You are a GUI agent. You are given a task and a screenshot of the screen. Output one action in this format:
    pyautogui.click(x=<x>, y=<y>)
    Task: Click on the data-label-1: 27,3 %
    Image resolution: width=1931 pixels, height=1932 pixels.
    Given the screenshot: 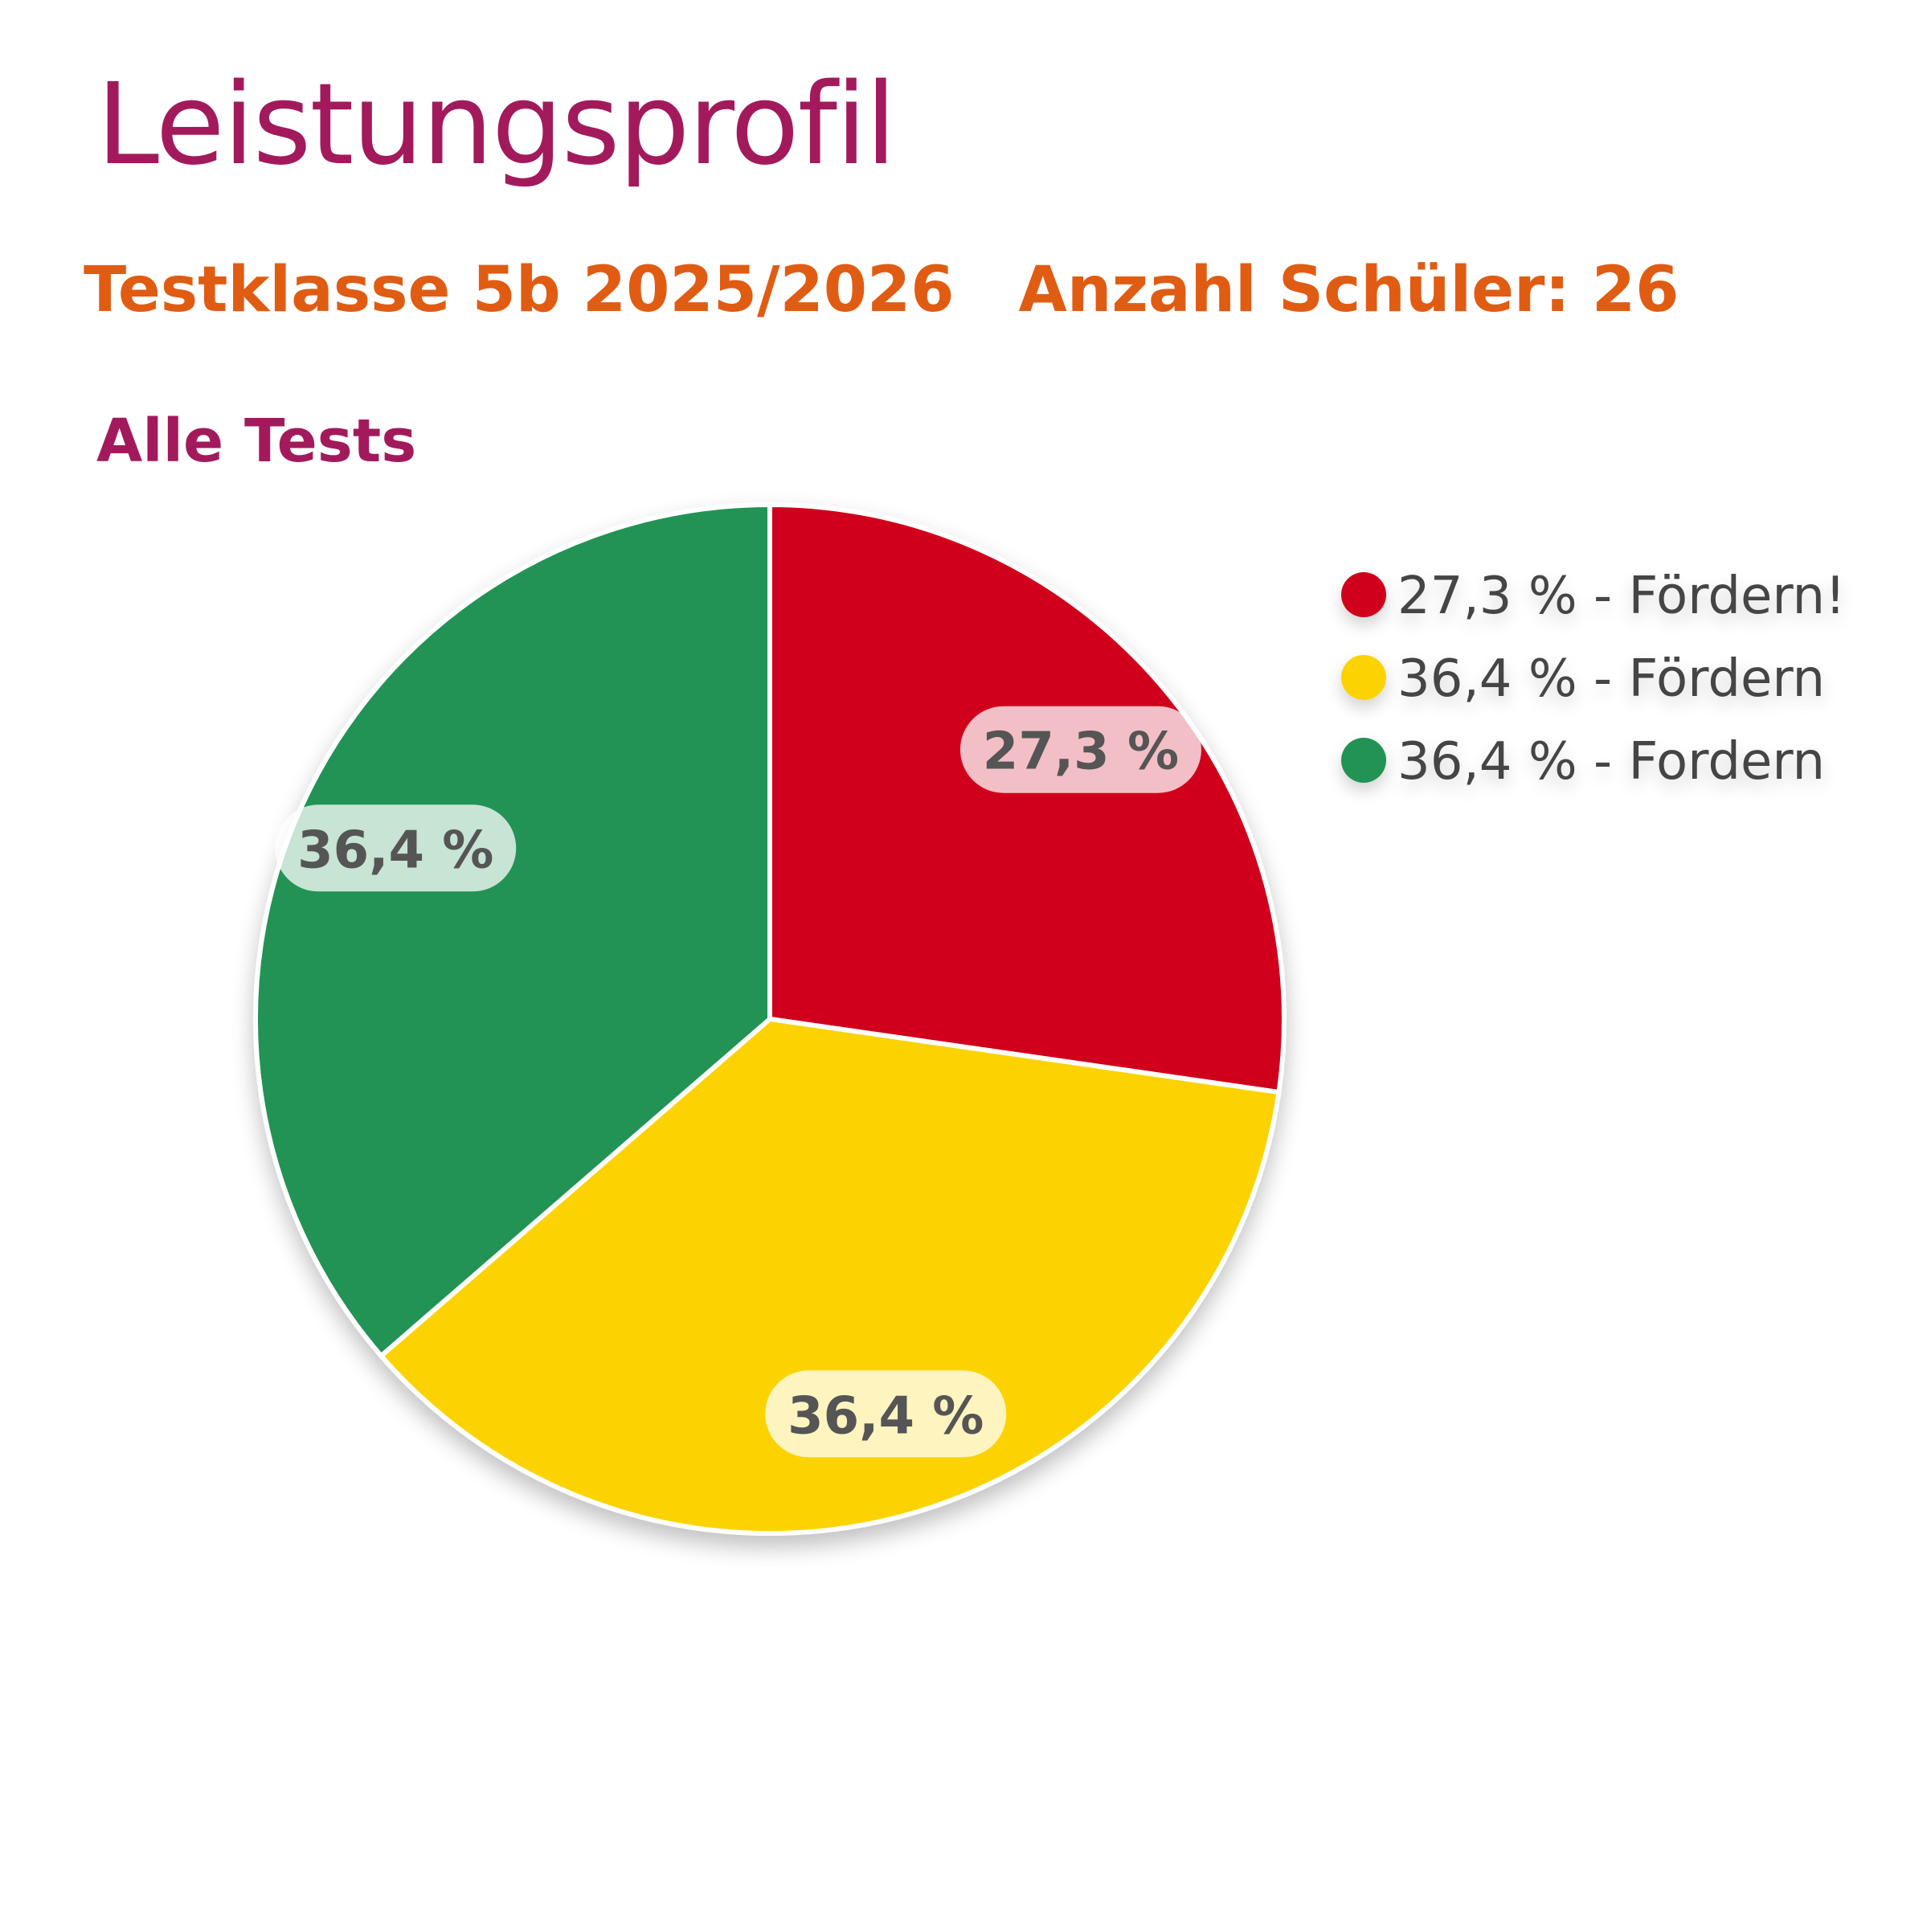 What is the action you would take?
    pyautogui.click(x=1080, y=749)
    